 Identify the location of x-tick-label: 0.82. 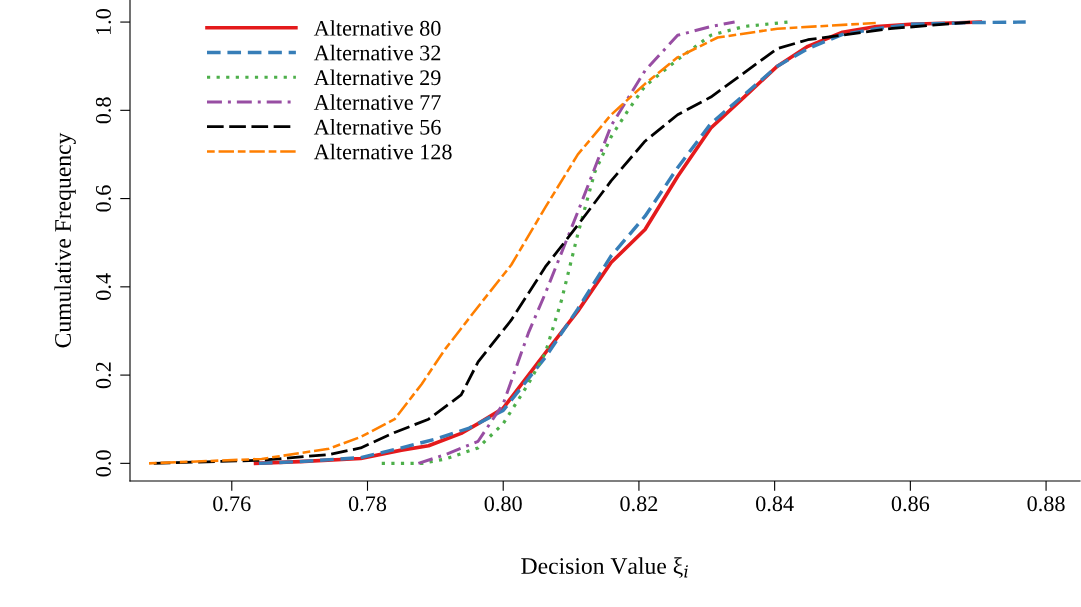
(639, 504).